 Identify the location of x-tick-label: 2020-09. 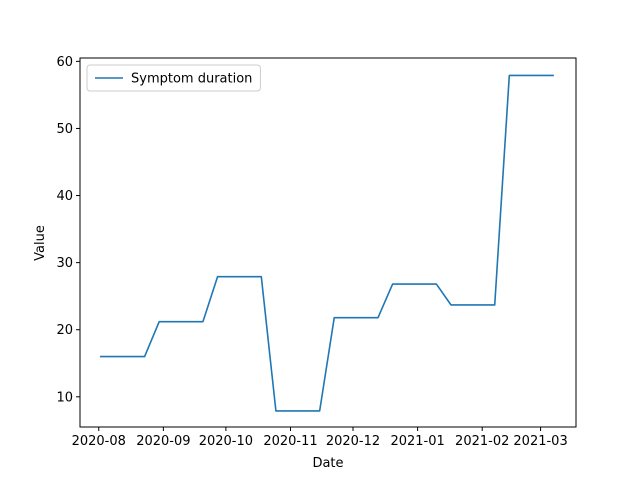
(163, 441).